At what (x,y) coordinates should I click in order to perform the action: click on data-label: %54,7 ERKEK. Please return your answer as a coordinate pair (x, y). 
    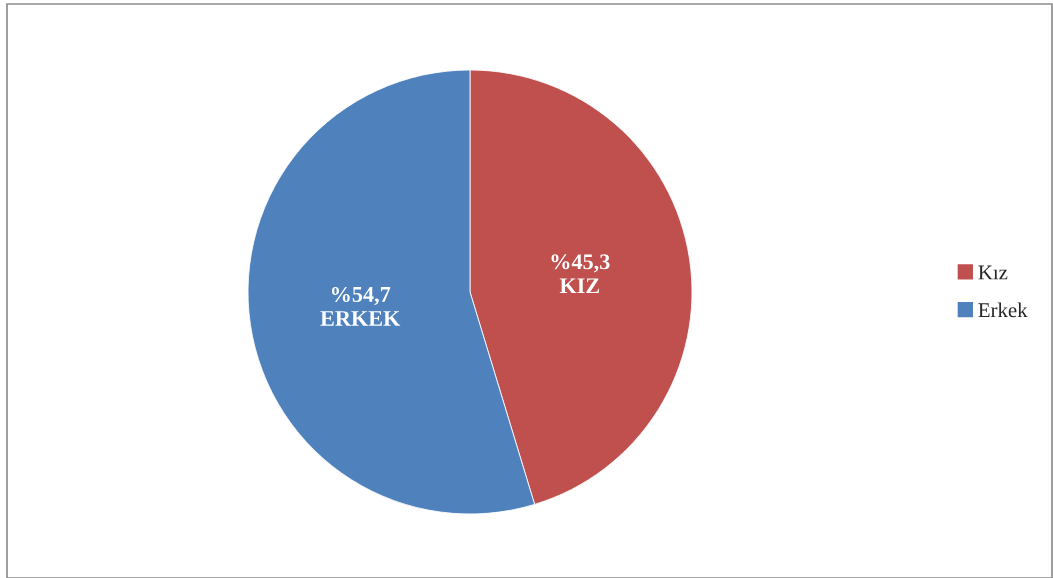
    Looking at the image, I should click on (360, 306).